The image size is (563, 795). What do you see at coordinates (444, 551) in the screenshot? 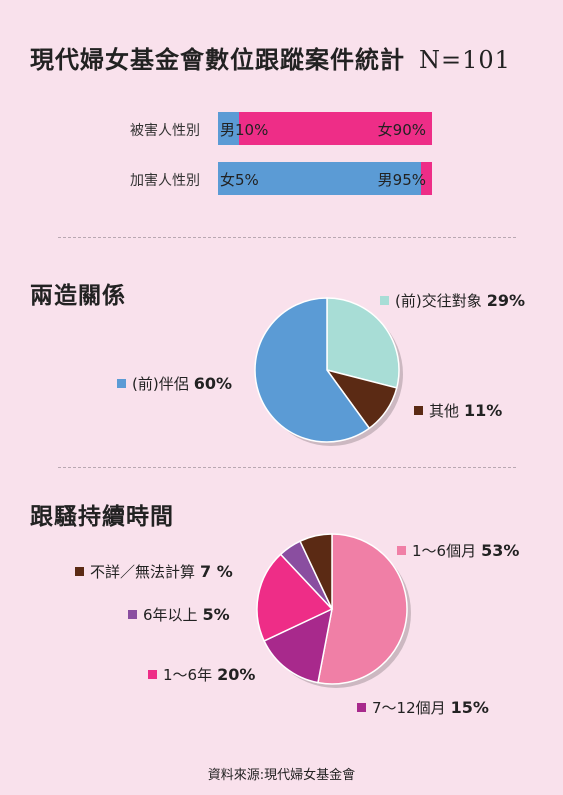
I see `legend-label: 1～6個月` at bounding box center [444, 551].